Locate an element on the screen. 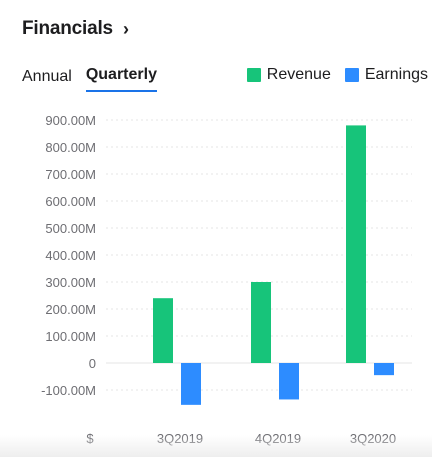  y-tick-label: 800.00M is located at coordinates (70, 147).